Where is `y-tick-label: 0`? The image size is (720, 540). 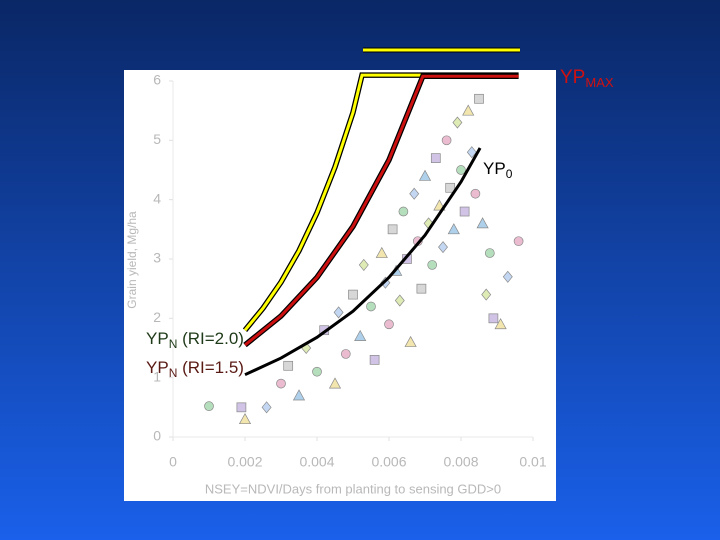 y-tick-label: 0 is located at coordinates (157, 436).